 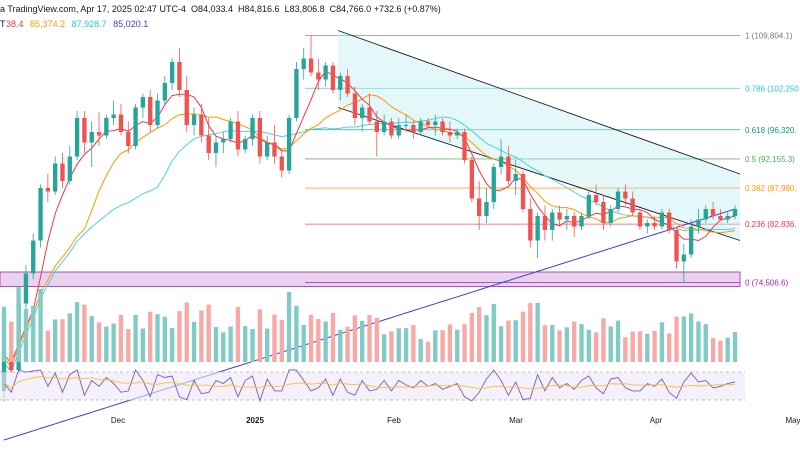 I want to click on time-tick-label: May, so click(x=792, y=420).